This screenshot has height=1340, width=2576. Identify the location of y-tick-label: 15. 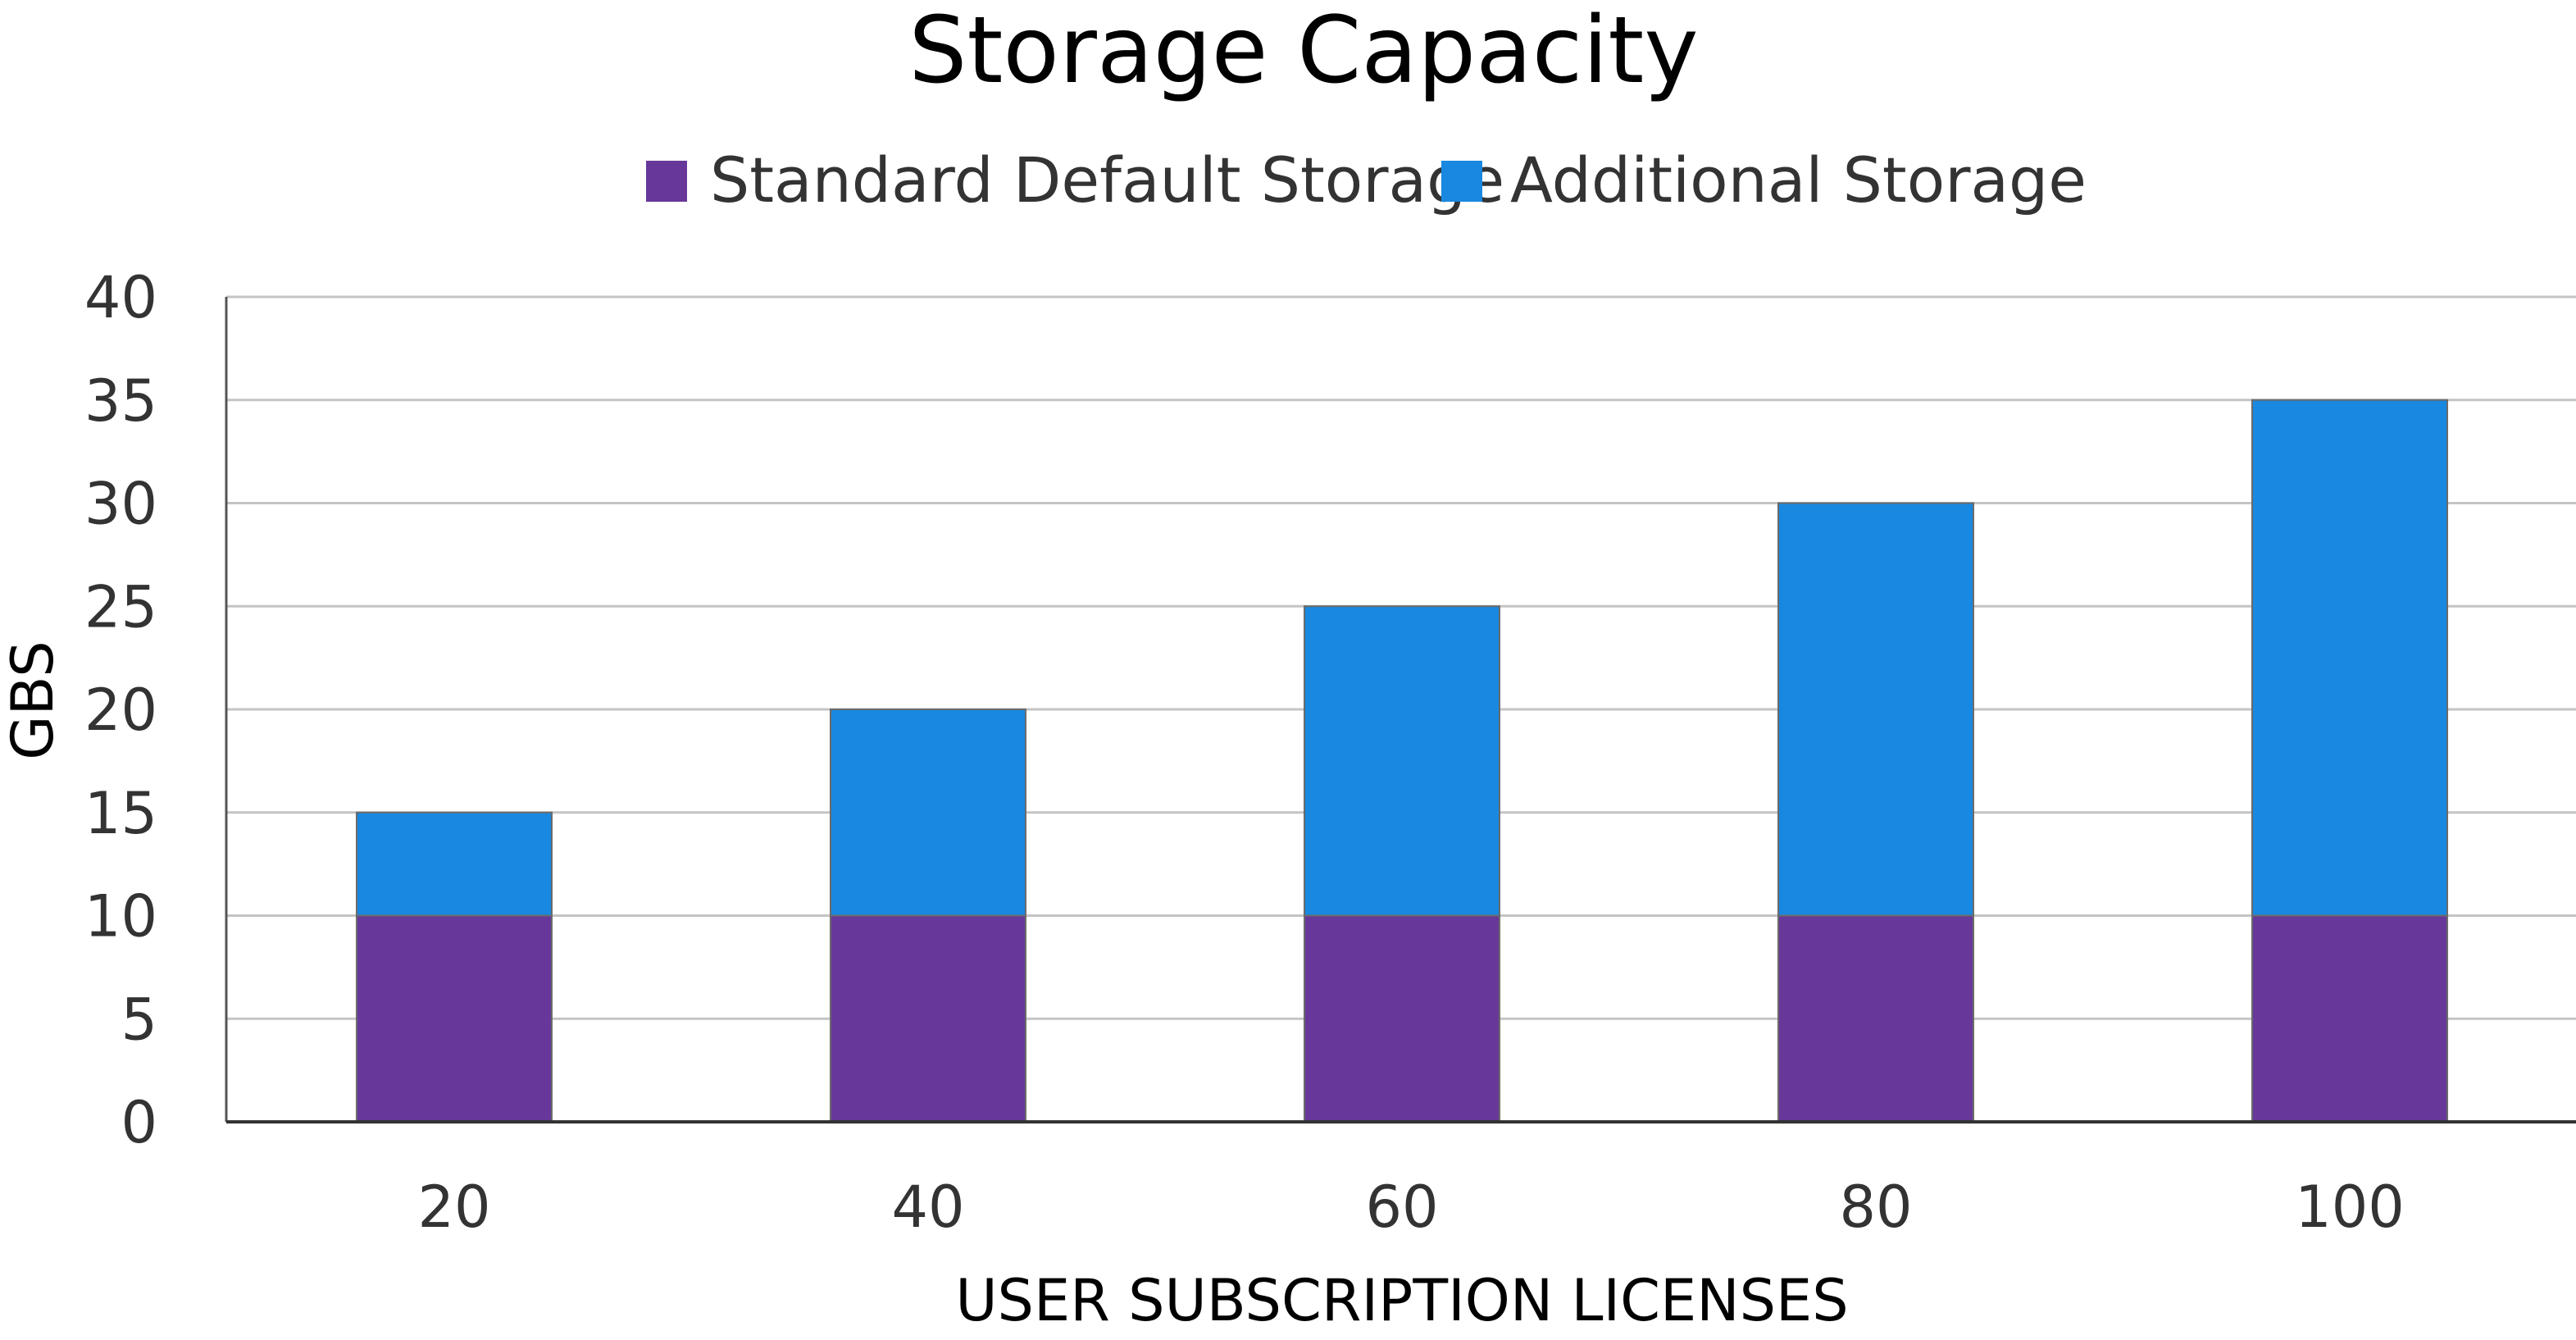
(120, 813).